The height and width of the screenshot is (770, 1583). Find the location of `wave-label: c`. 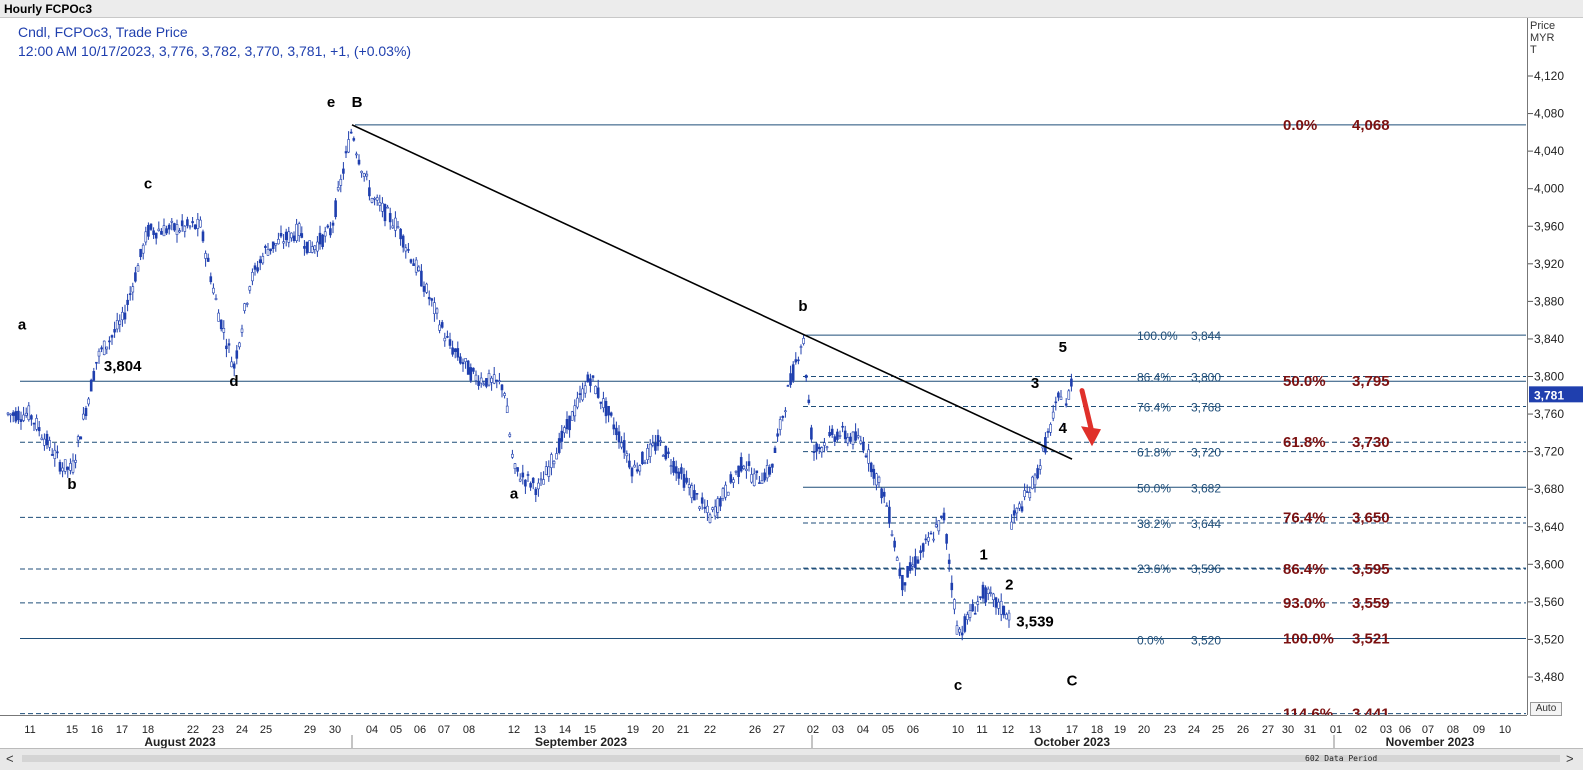

wave-label: c is located at coordinates (958, 685).